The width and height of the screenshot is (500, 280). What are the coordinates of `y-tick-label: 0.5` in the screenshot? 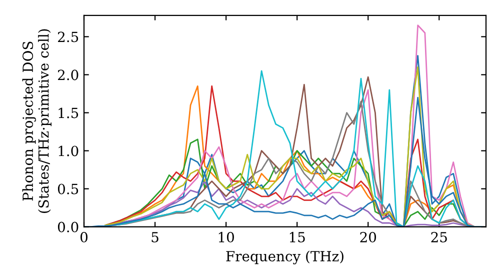 It's located at (68, 189).